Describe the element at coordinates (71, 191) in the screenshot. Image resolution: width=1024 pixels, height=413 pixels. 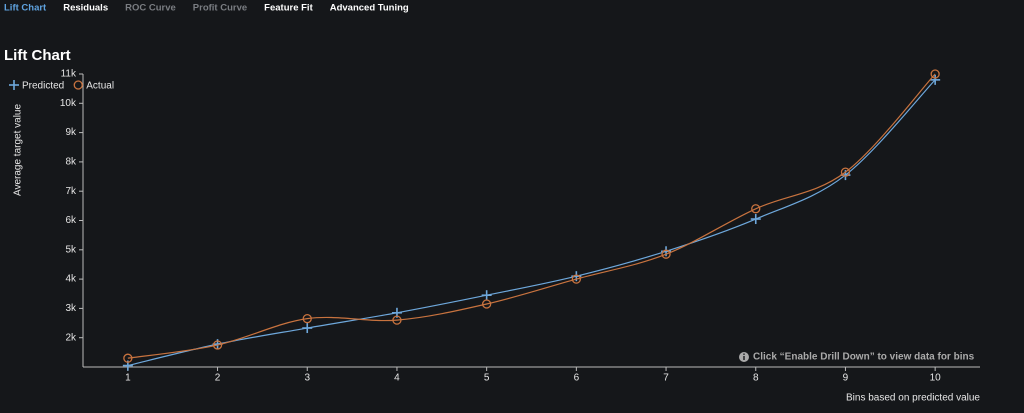
I see `y-tick-label: 7k` at that location.